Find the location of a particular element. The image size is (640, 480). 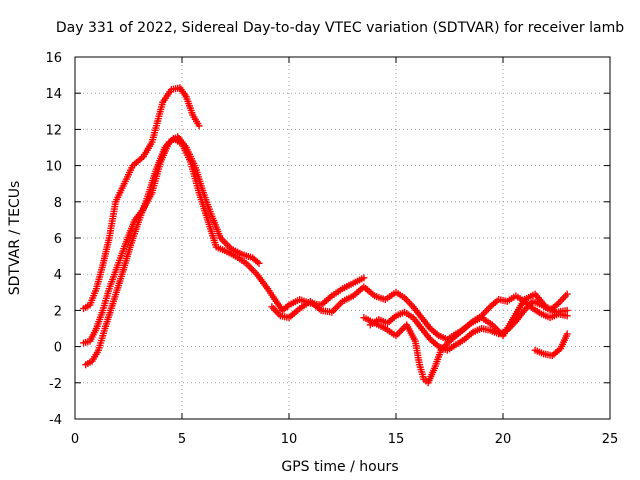

y-tick-label: 2 is located at coordinates (58, 311).